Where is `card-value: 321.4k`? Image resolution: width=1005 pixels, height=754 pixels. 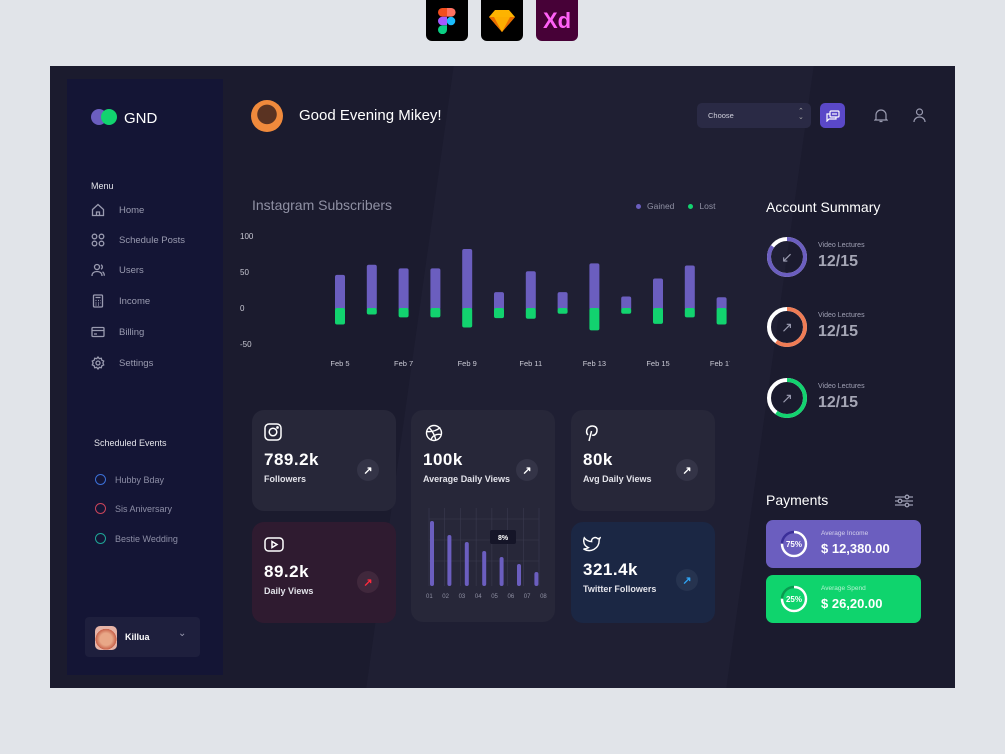
card-value: 321.4k is located at coordinates (610, 569).